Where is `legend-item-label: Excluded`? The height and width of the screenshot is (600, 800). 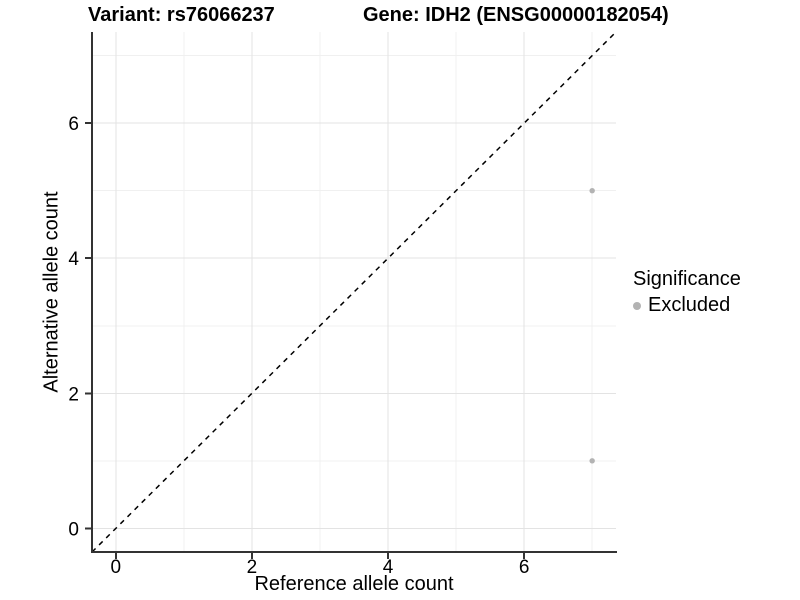
legend-item-label: Excluded is located at coordinates (689, 305).